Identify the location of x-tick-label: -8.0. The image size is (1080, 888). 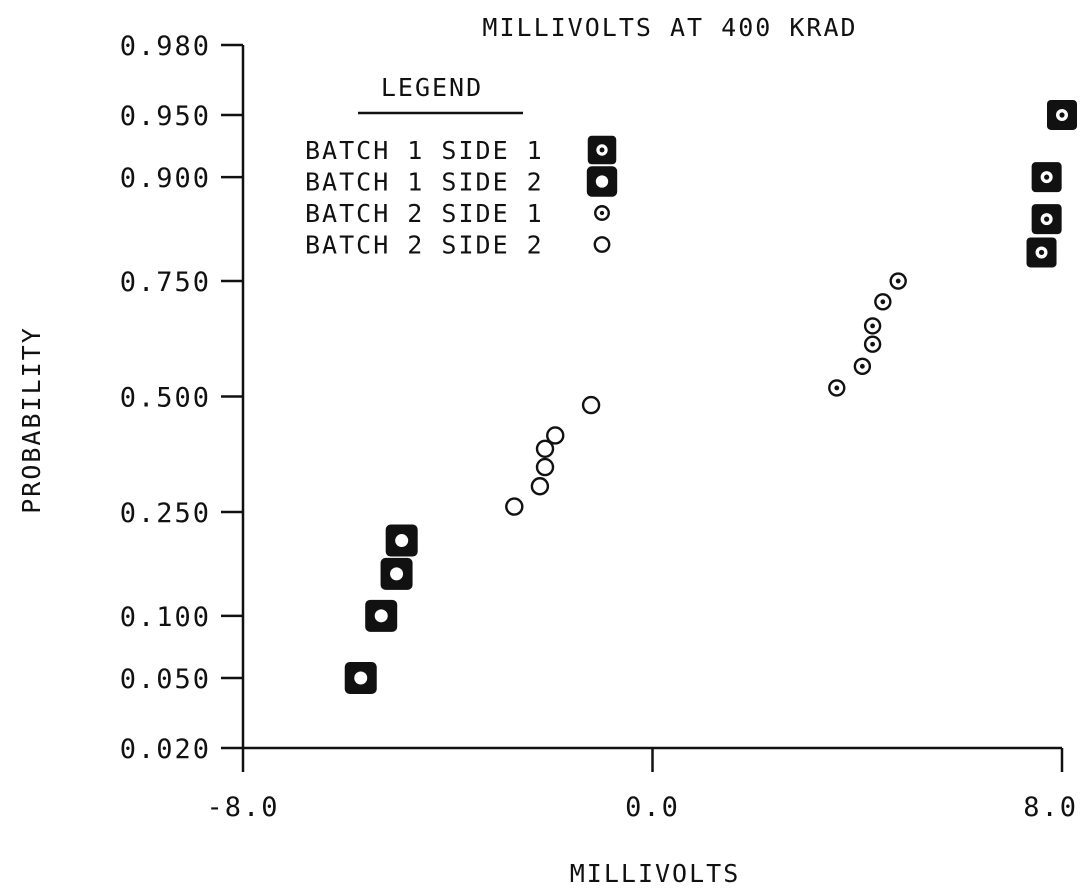
(242, 807).